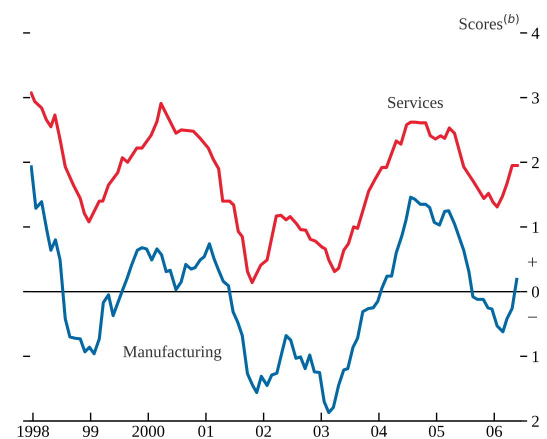 This screenshot has height=439, width=547. I want to click on y-tick-label: 4, so click(536, 33).